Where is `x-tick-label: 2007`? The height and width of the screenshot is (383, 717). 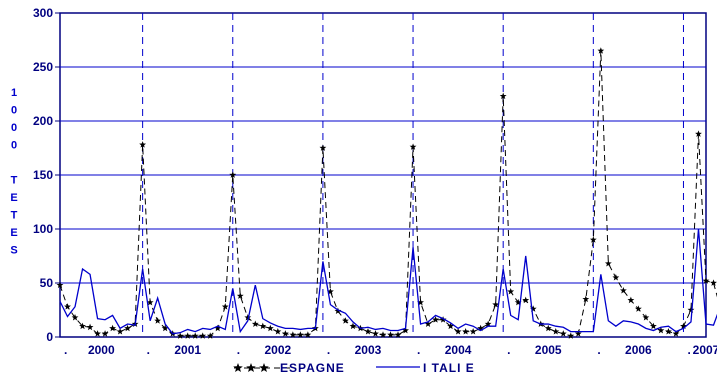
x-tick-label: 2007 is located at coordinates (705, 350).